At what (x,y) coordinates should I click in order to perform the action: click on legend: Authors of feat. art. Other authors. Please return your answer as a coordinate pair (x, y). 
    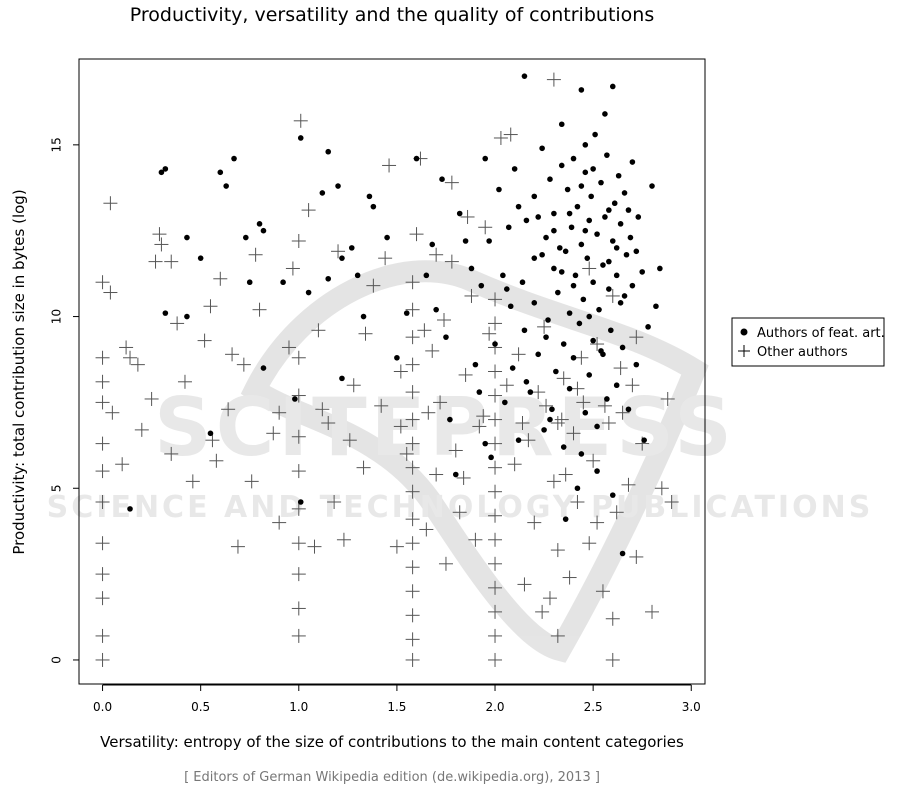
    Looking at the image, I should click on (808, 342).